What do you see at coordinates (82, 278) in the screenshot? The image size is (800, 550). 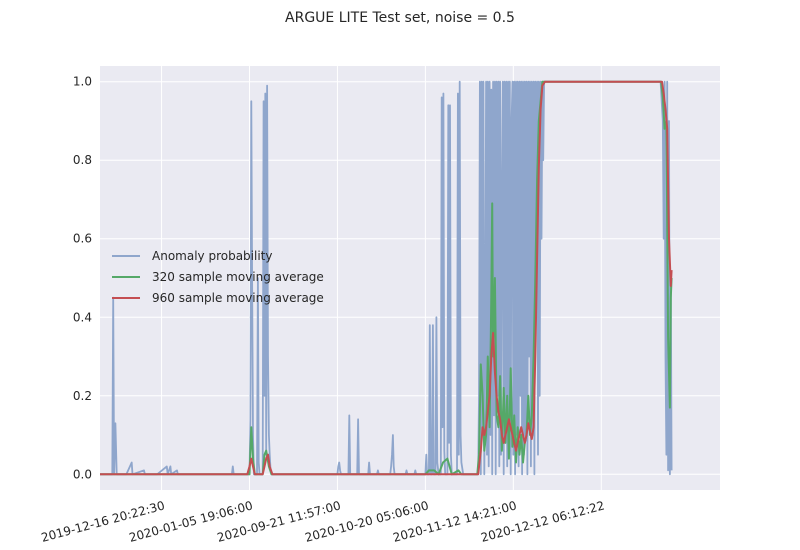 I see `y-axis: 0.0 0.2 0.4 0.6 0.8 1.0` at bounding box center [82, 278].